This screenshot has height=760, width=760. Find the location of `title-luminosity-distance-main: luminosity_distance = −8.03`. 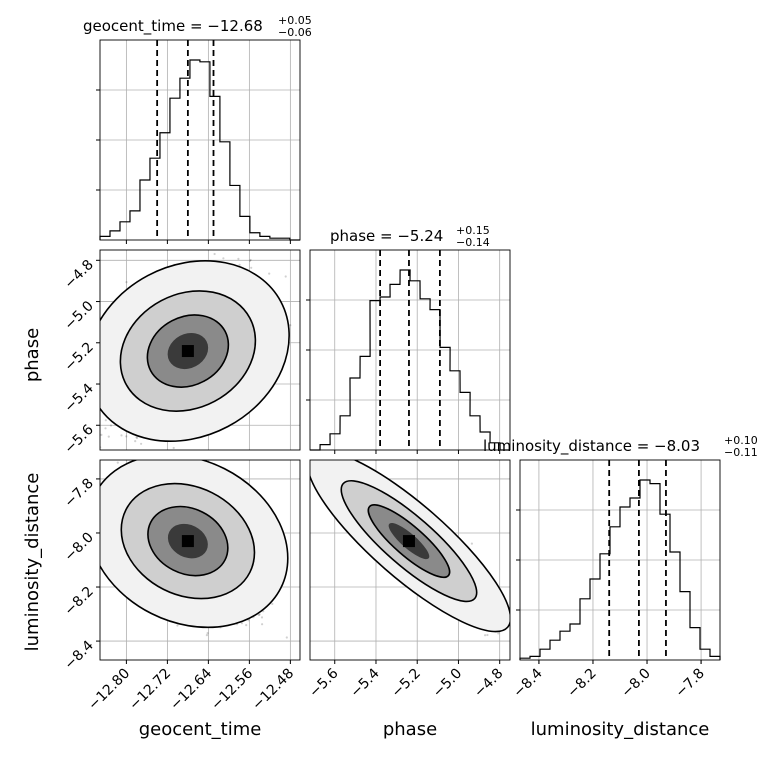

title-luminosity-distance-main: luminosity_distance = −8.03 is located at coordinates (591, 446).